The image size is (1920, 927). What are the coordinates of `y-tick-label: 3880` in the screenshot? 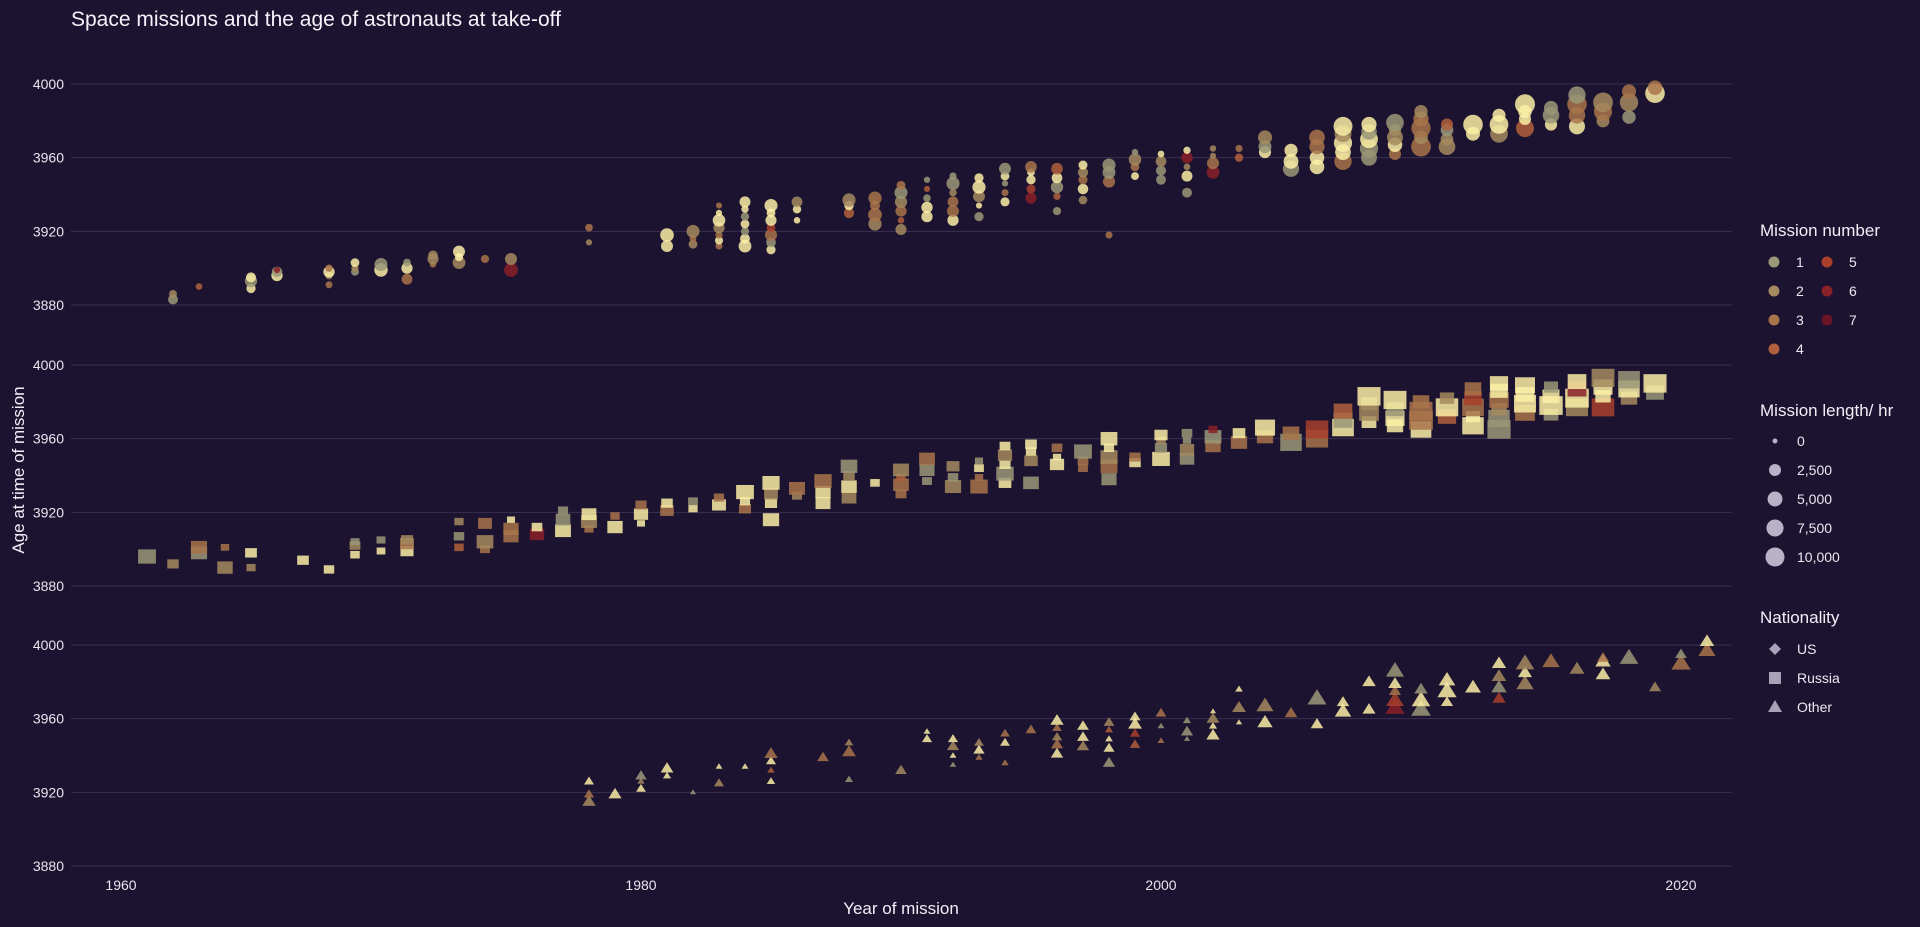 It's located at (48, 305).